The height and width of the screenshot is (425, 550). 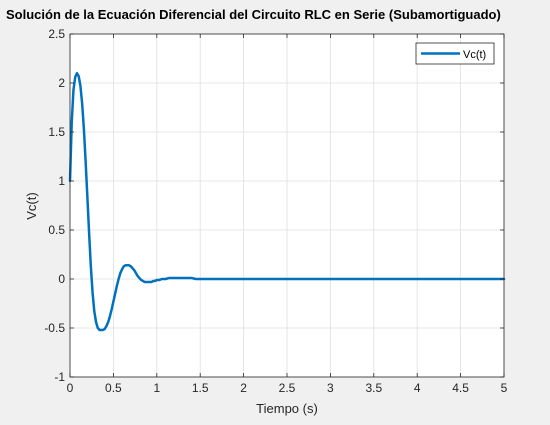 I want to click on x-axis-label: Tiempo (s), so click(x=287, y=408).